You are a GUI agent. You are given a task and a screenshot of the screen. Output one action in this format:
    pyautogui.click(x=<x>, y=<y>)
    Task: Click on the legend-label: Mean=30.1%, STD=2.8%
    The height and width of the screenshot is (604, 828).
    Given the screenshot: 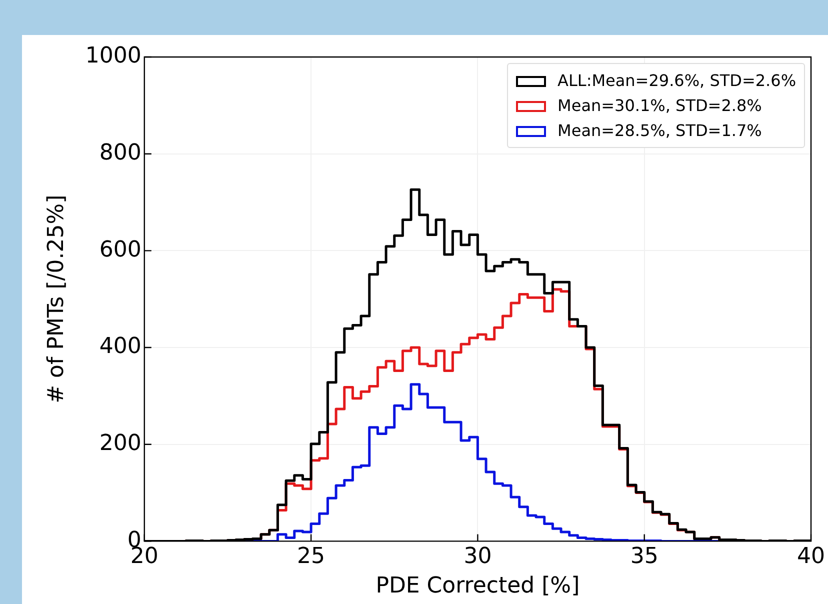 What is the action you would take?
    pyautogui.click(x=660, y=105)
    